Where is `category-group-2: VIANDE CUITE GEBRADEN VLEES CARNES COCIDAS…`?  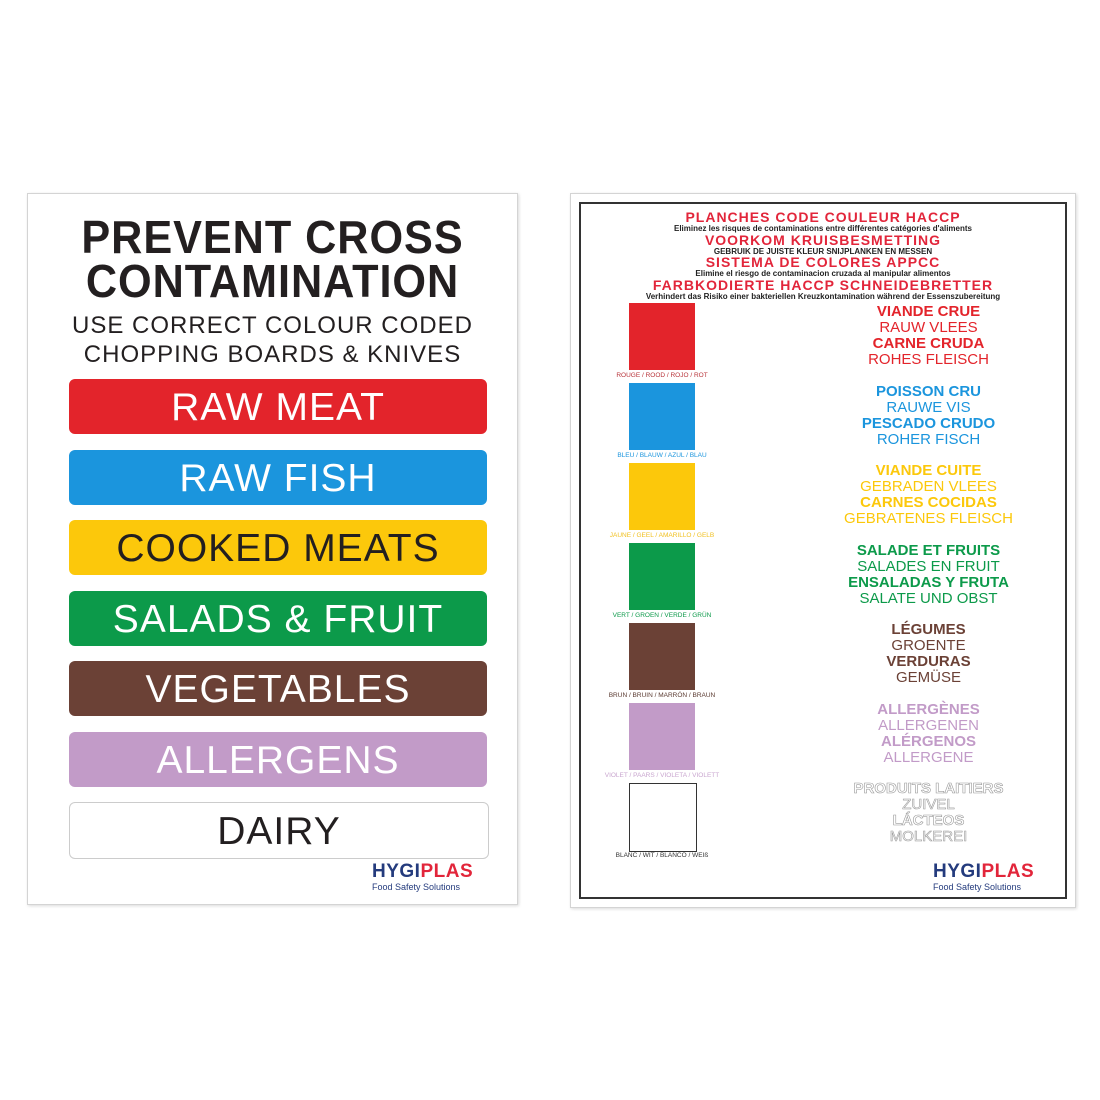 category-group-2: VIANDE CUITE GEBRADEN VLEES CARNES COCIDAS… is located at coordinates (928, 495).